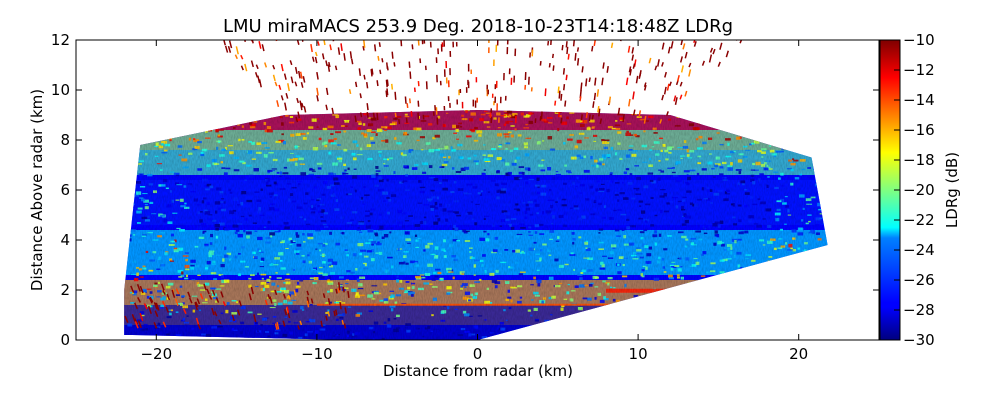 This screenshot has height=400, width=1000. Describe the element at coordinates (65, 190) in the screenshot. I see `y-tick-label: 6` at that location.